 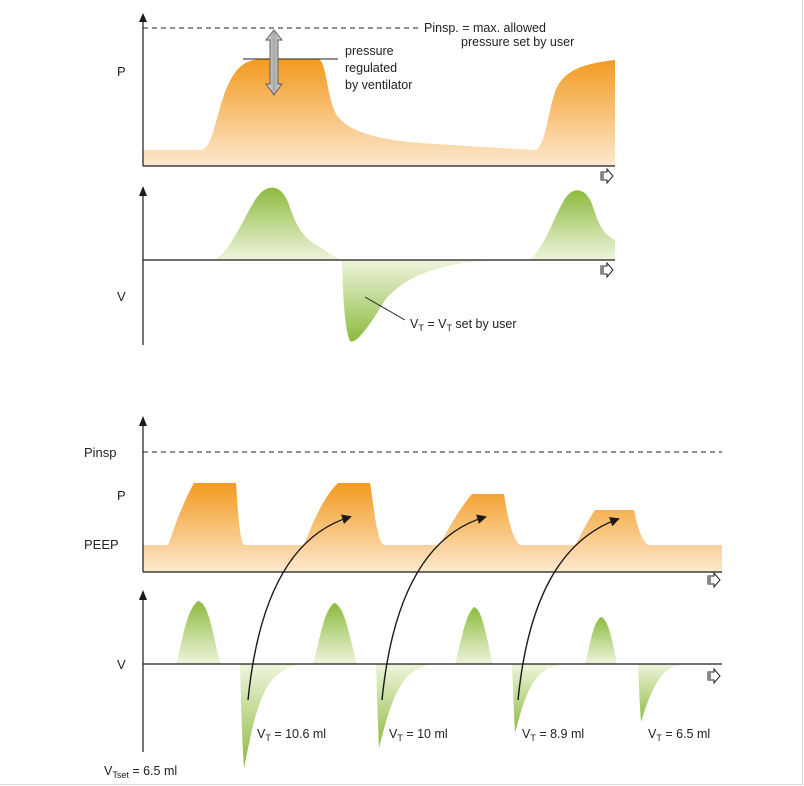 What do you see at coordinates (291, 735) in the screenshot?
I see `tidal-volume-label-1: VT = 10.6 ml` at bounding box center [291, 735].